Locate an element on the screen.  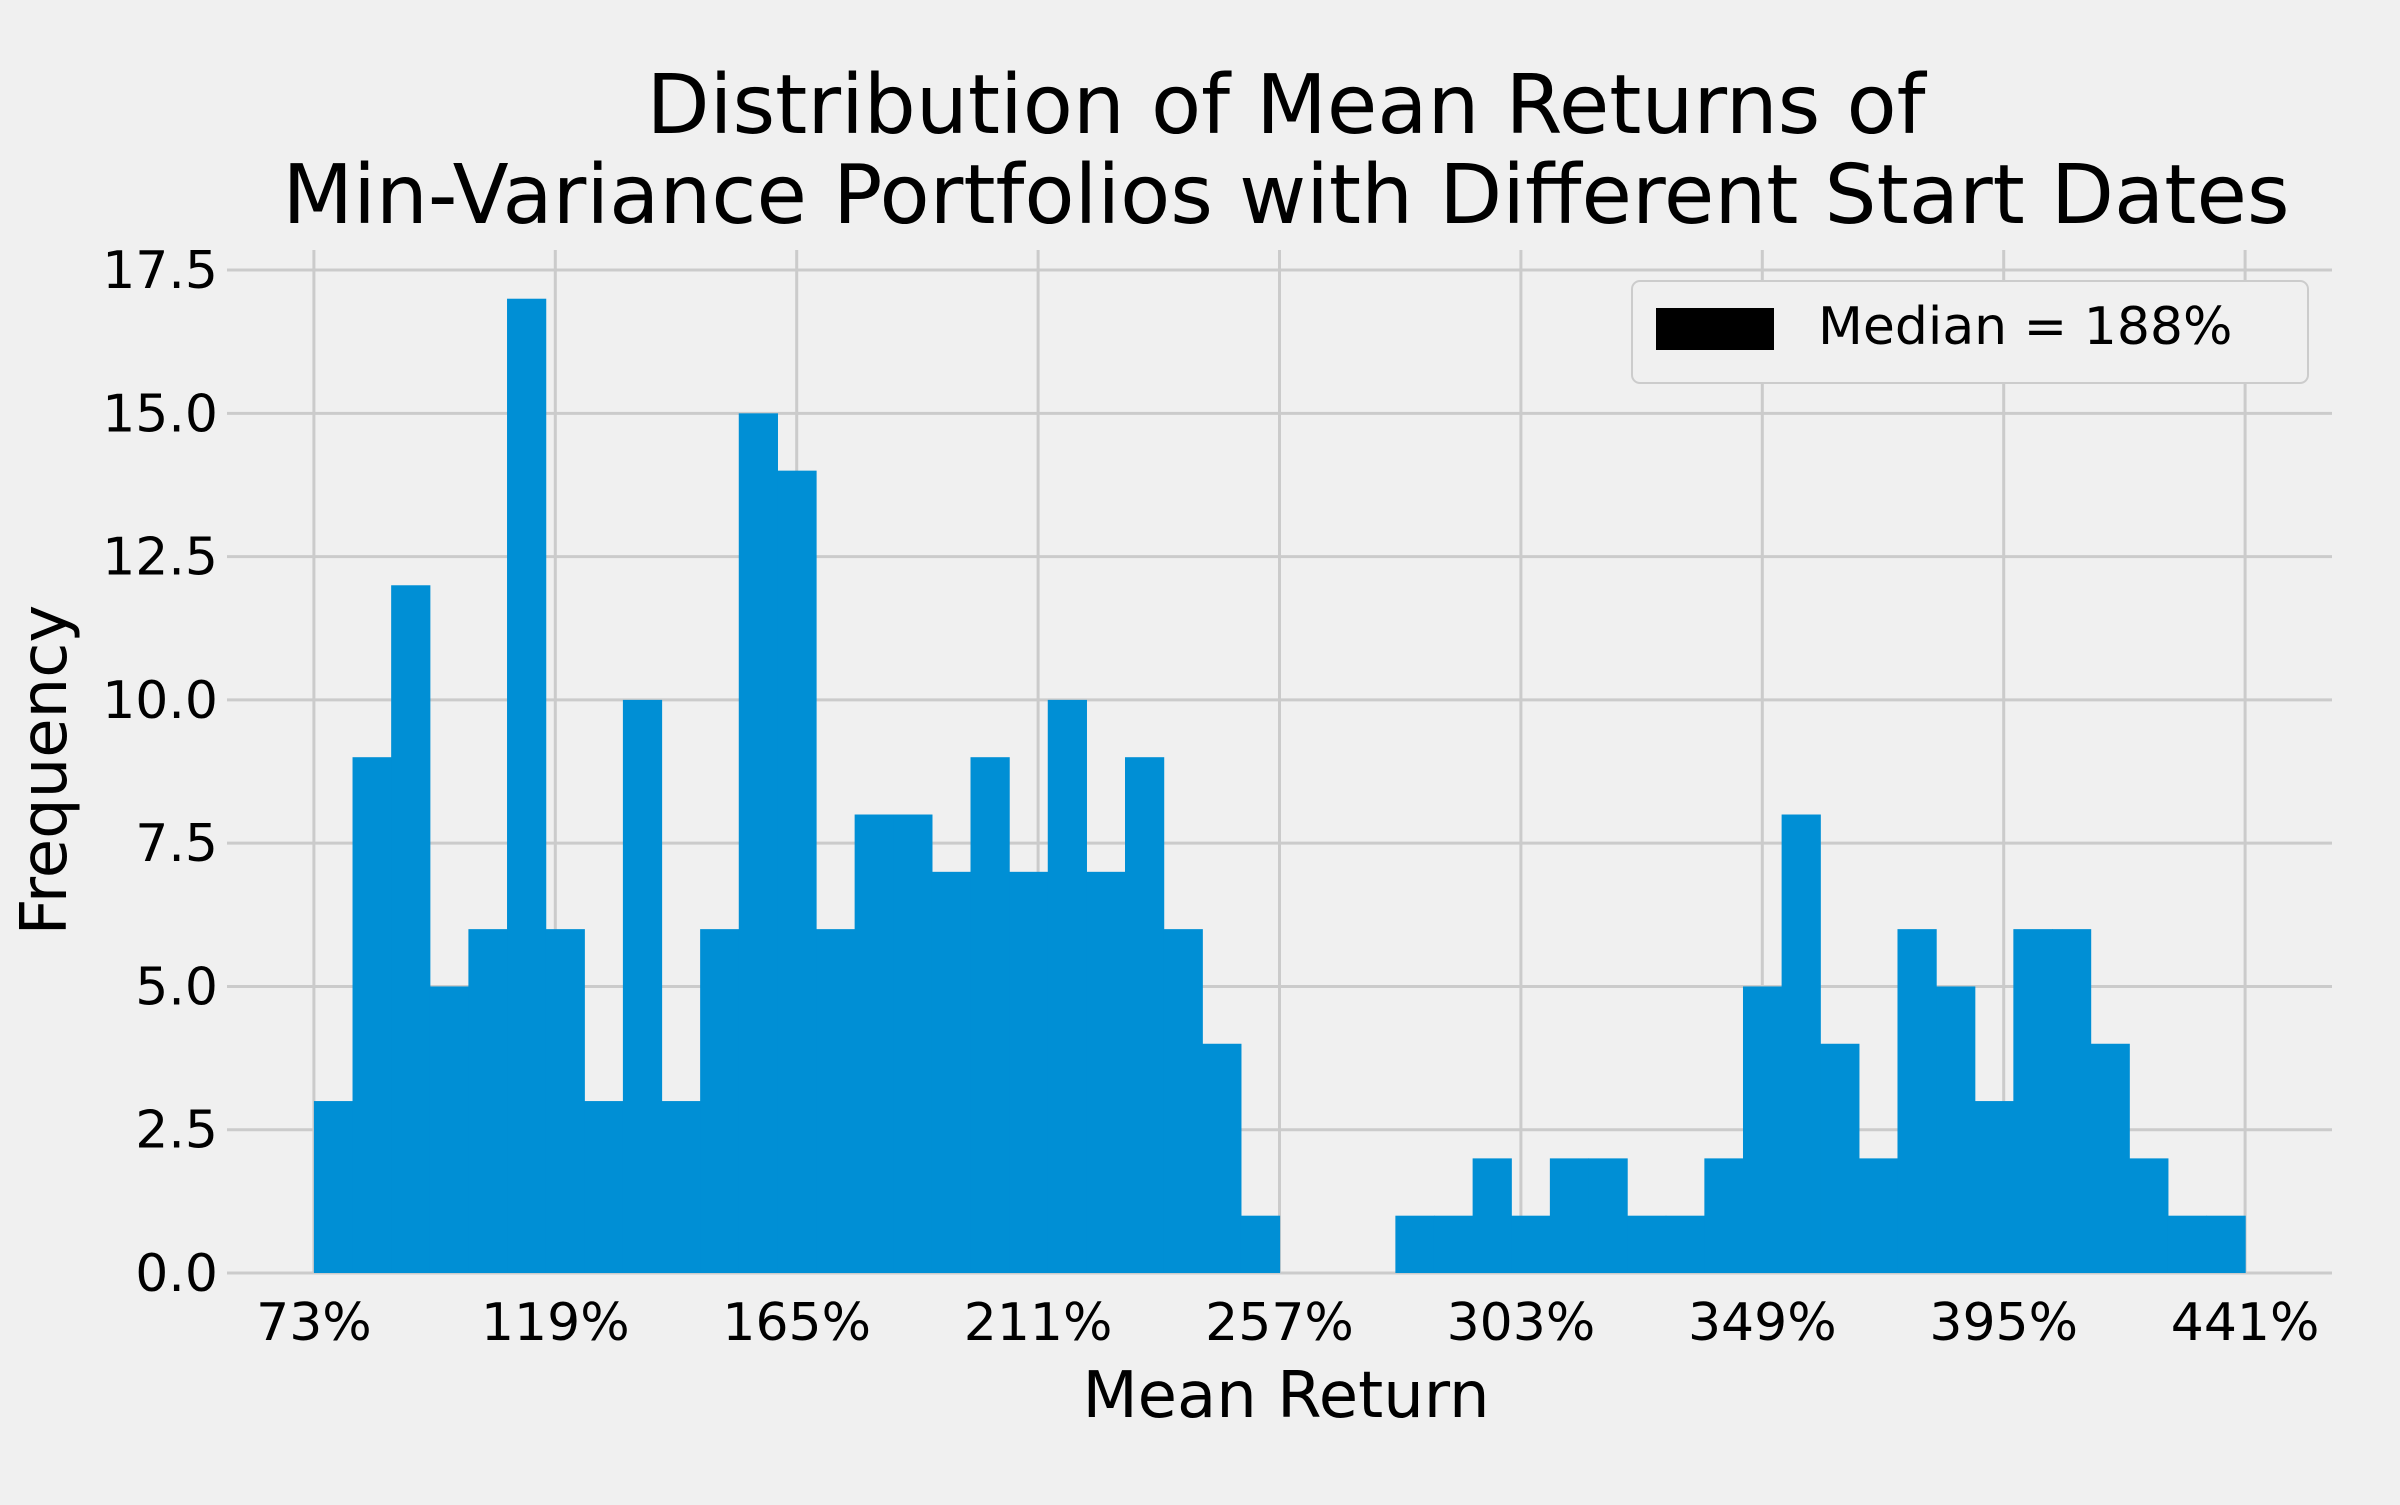
y-tick-label: 7.5 is located at coordinates (176, 844).